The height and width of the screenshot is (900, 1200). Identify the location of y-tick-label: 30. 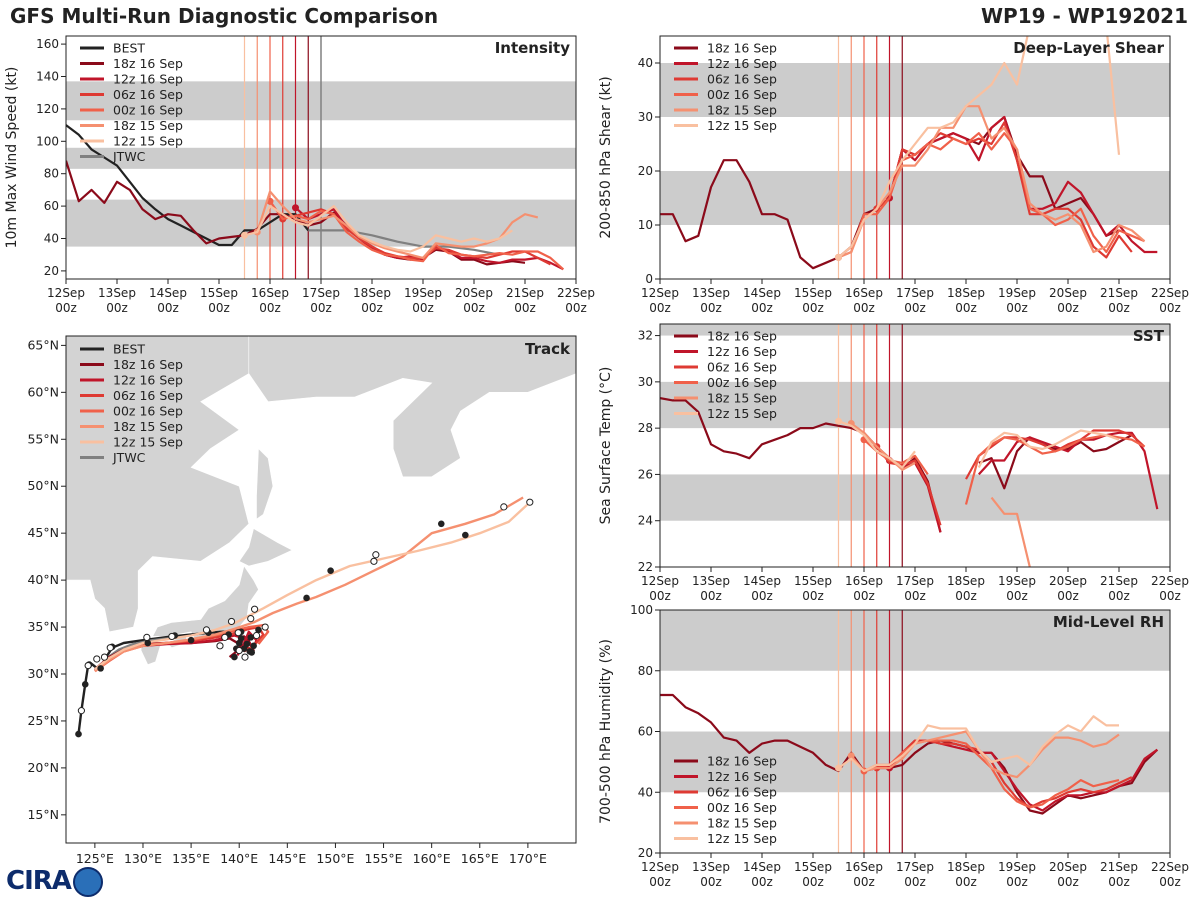
(645, 382).